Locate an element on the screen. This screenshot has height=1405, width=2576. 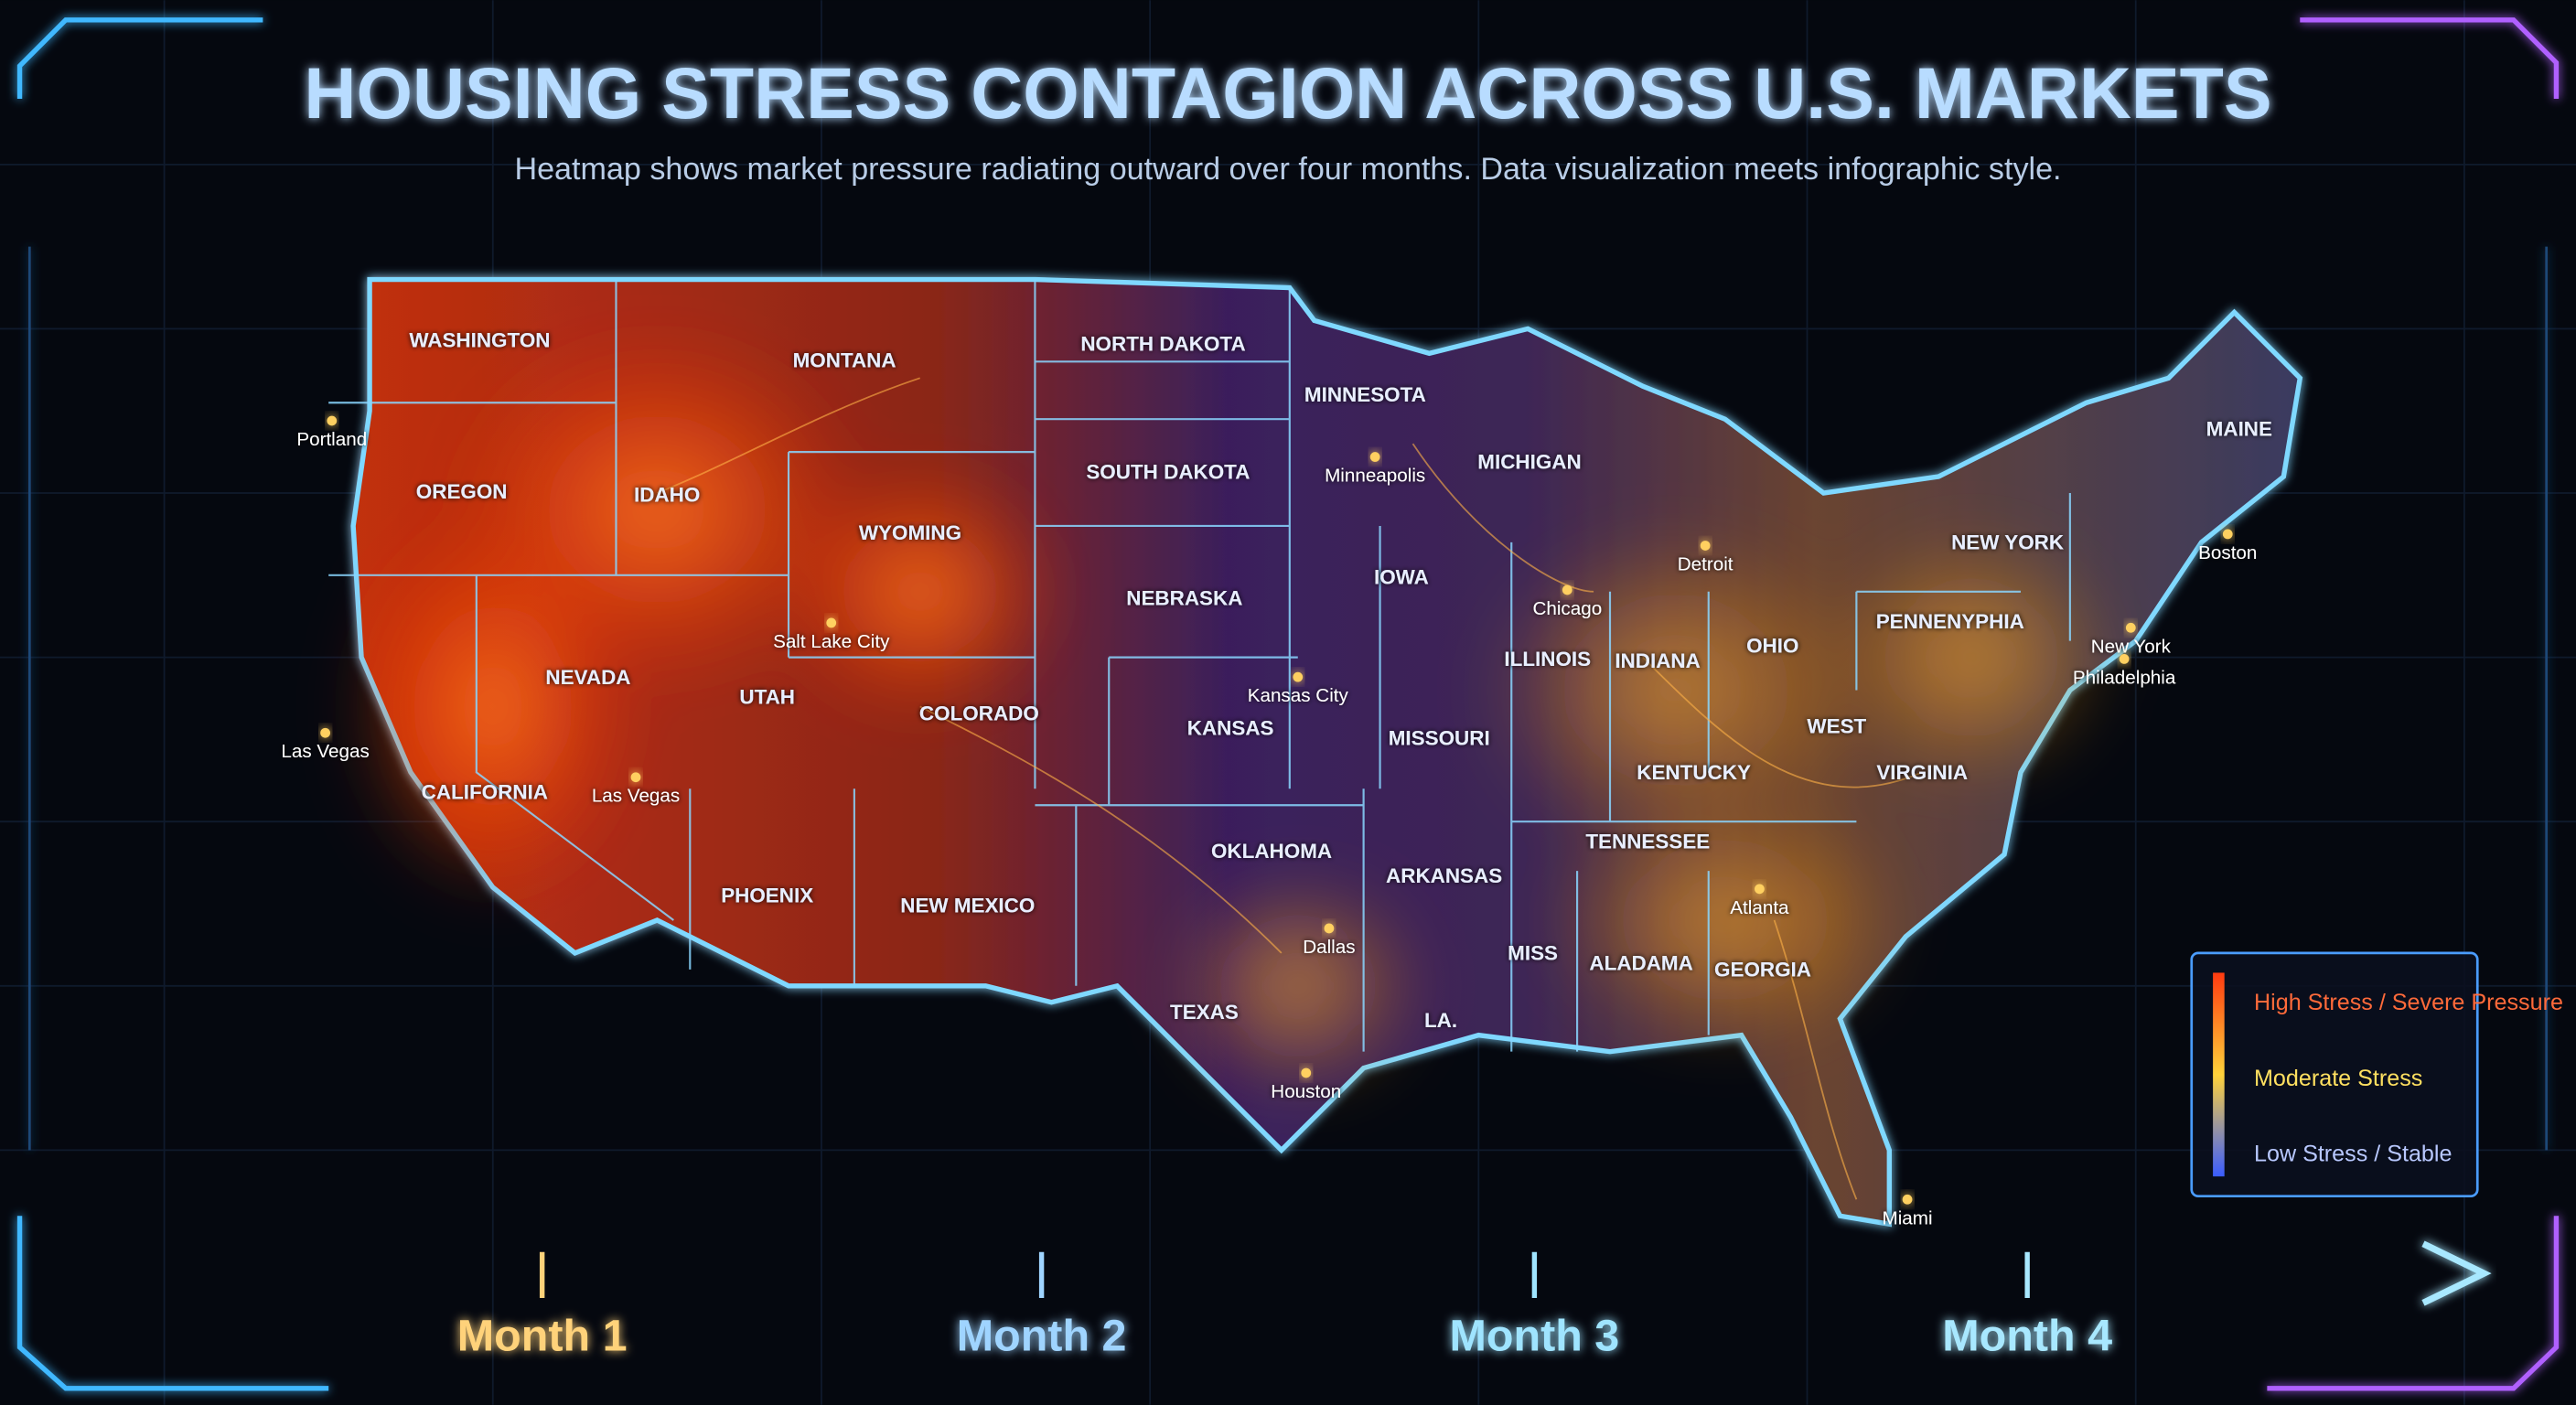
state-label: IDAHO is located at coordinates (667, 496).